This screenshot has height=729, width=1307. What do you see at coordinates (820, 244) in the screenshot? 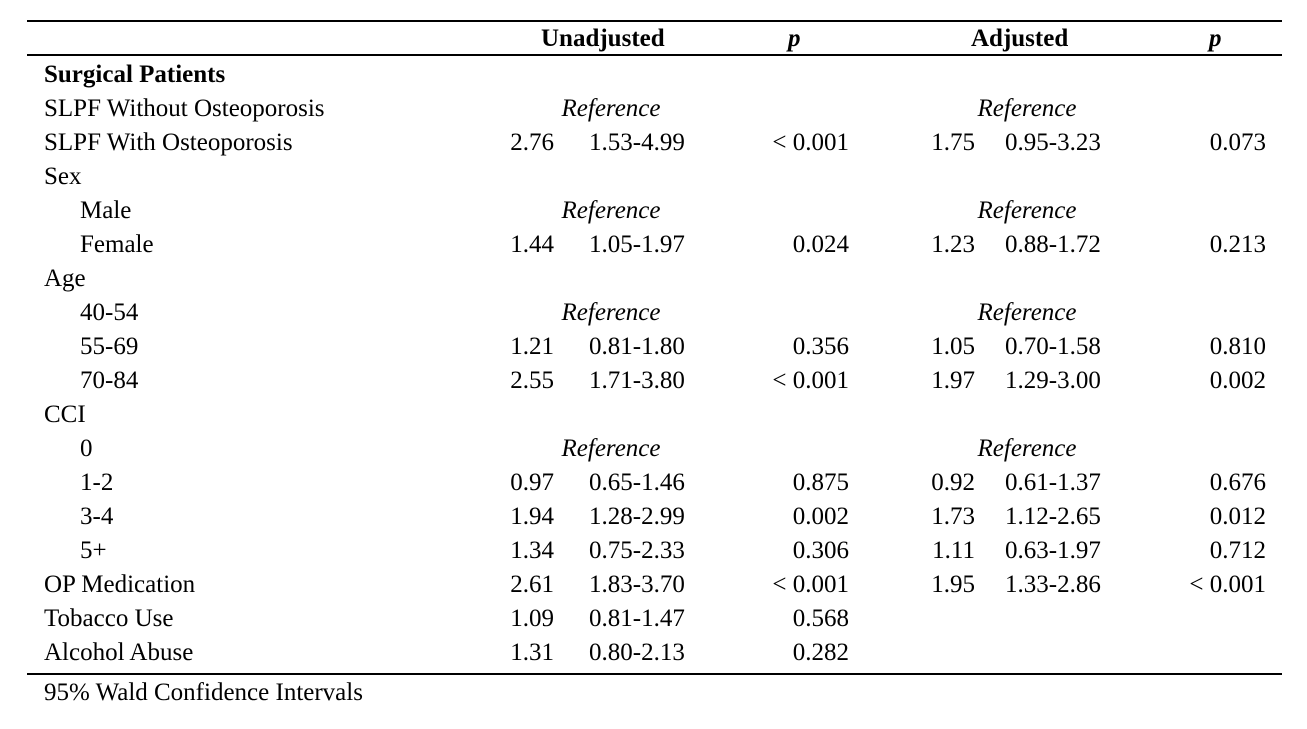
I see `unadjusted-p-value: 0.024` at bounding box center [820, 244].